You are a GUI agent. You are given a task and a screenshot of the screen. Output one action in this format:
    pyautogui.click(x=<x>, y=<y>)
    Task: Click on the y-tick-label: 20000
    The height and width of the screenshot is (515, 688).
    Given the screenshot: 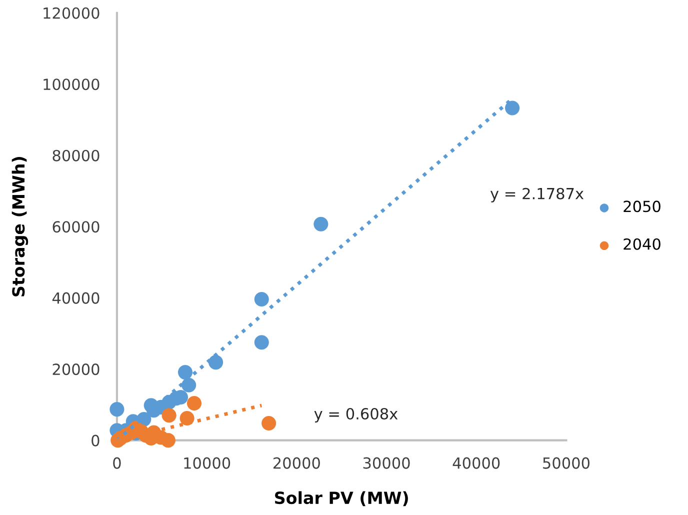 What is the action you would take?
    pyautogui.click(x=76, y=370)
    